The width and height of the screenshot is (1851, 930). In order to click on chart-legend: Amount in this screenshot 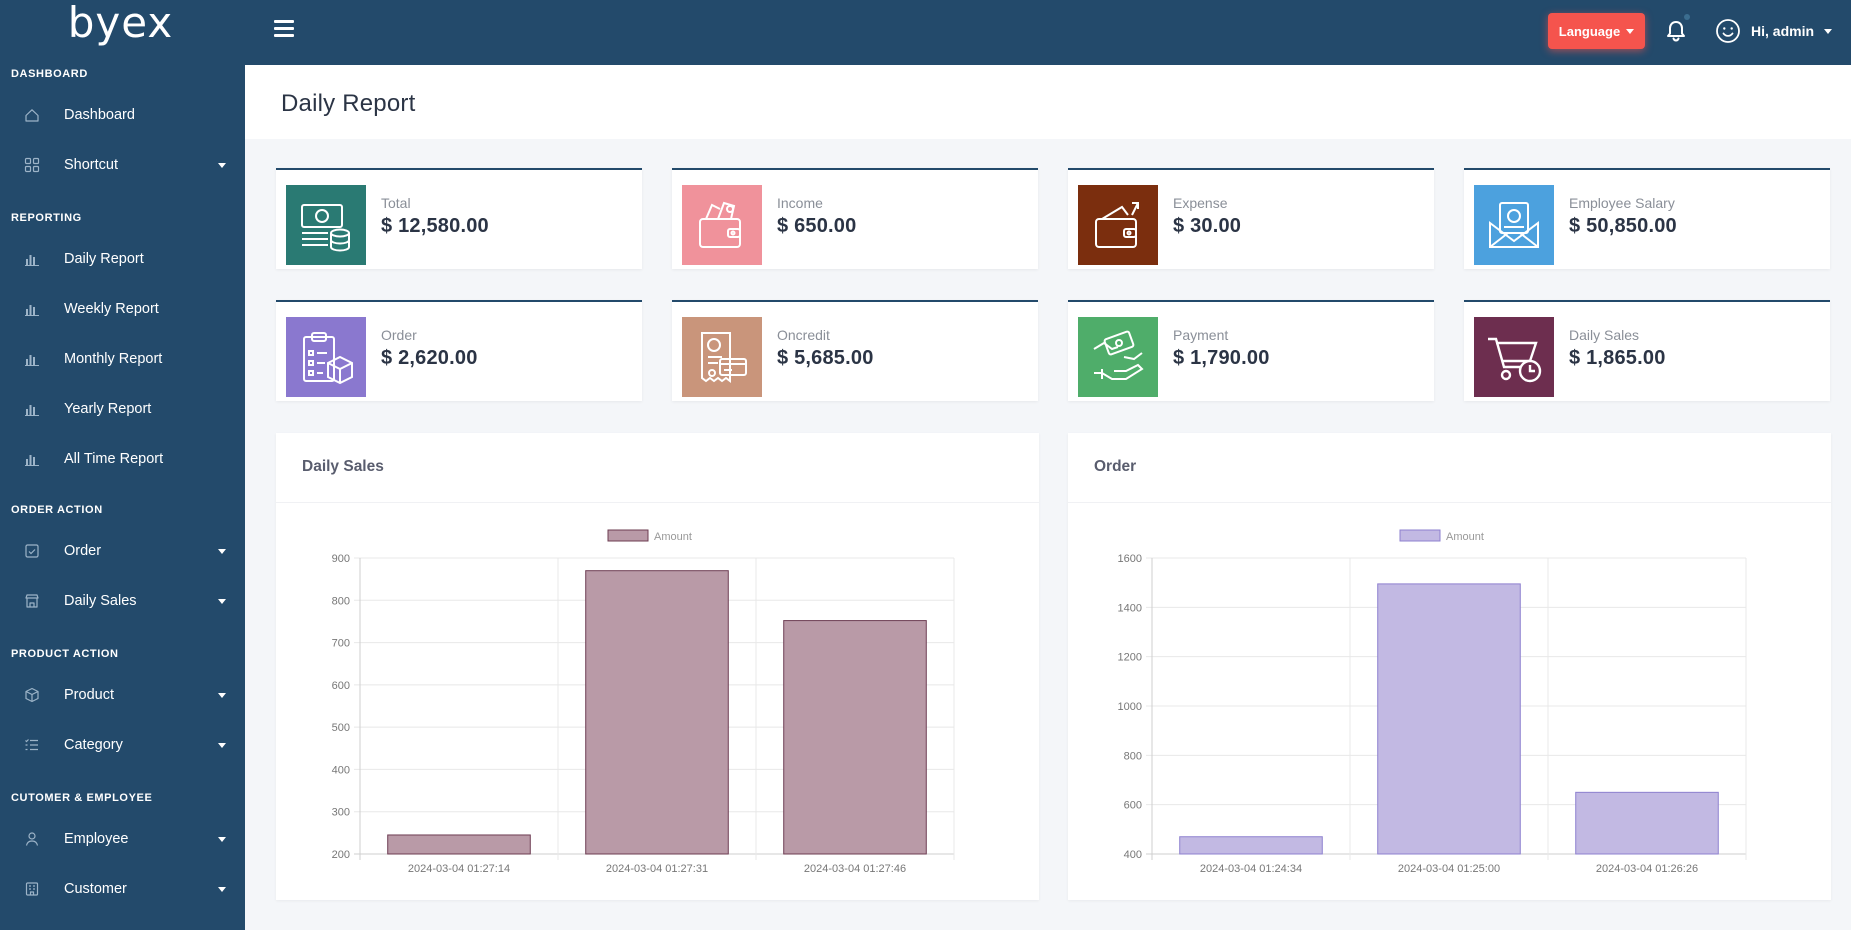, I will do `click(649, 536)`.